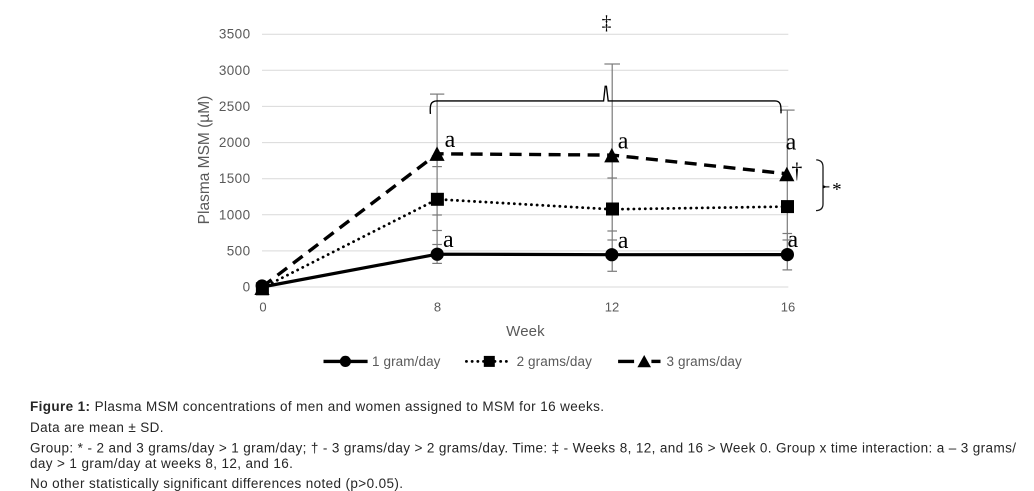 The width and height of the screenshot is (1034, 491). What do you see at coordinates (239, 250) in the screenshot?
I see `svg-text: 500` at bounding box center [239, 250].